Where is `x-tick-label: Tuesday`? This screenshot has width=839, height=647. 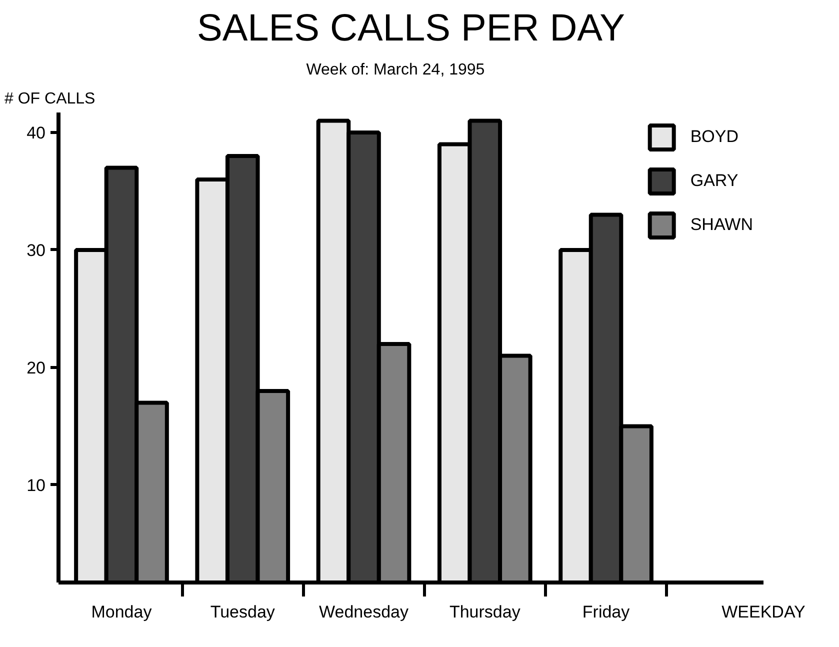 x-tick-label: Tuesday is located at coordinates (243, 612).